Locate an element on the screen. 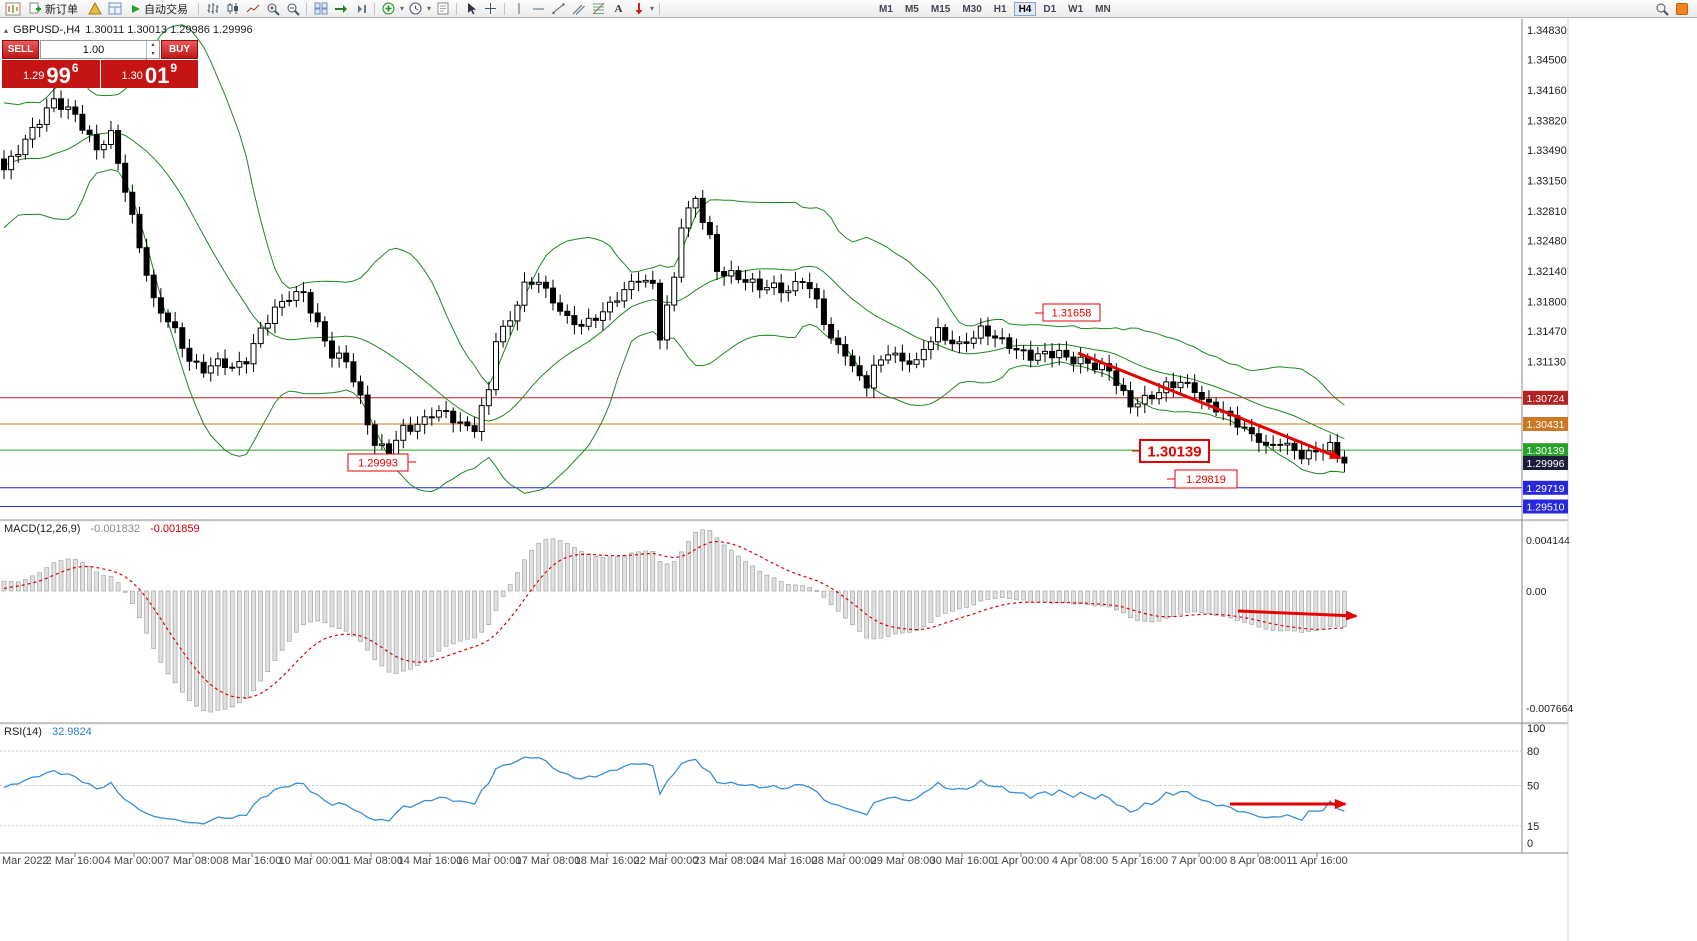  volume-decrement-button: ▾ is located at coordinates (153, 53).